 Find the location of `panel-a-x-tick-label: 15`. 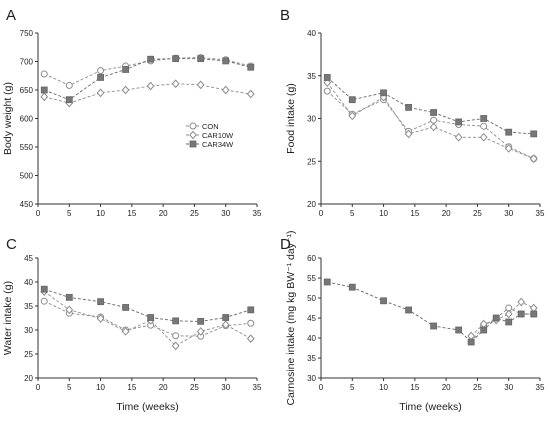

panel-a-x-tick-label: 15 is located at coordinates (131, 213).